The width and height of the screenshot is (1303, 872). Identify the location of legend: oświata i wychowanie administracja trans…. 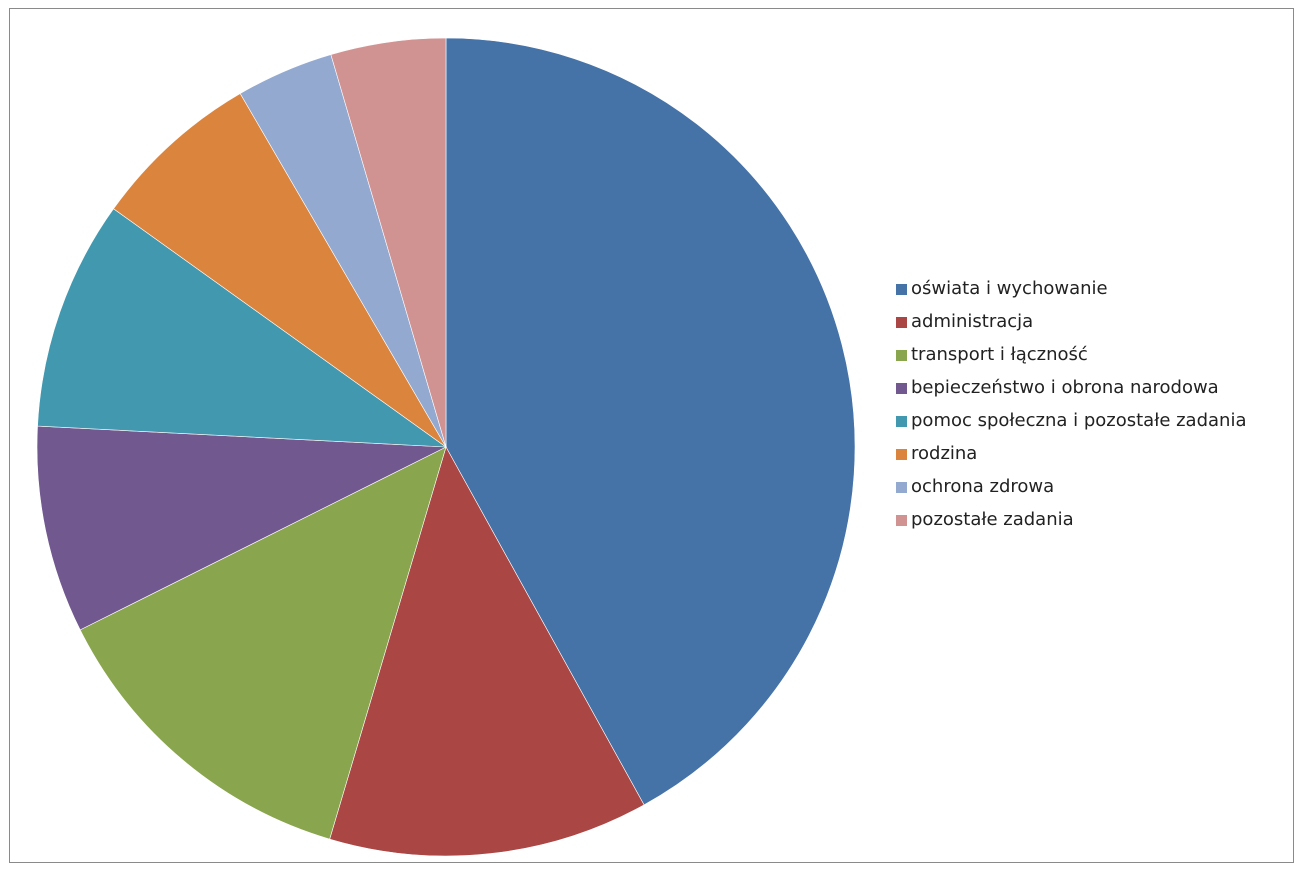
(1071, 408).